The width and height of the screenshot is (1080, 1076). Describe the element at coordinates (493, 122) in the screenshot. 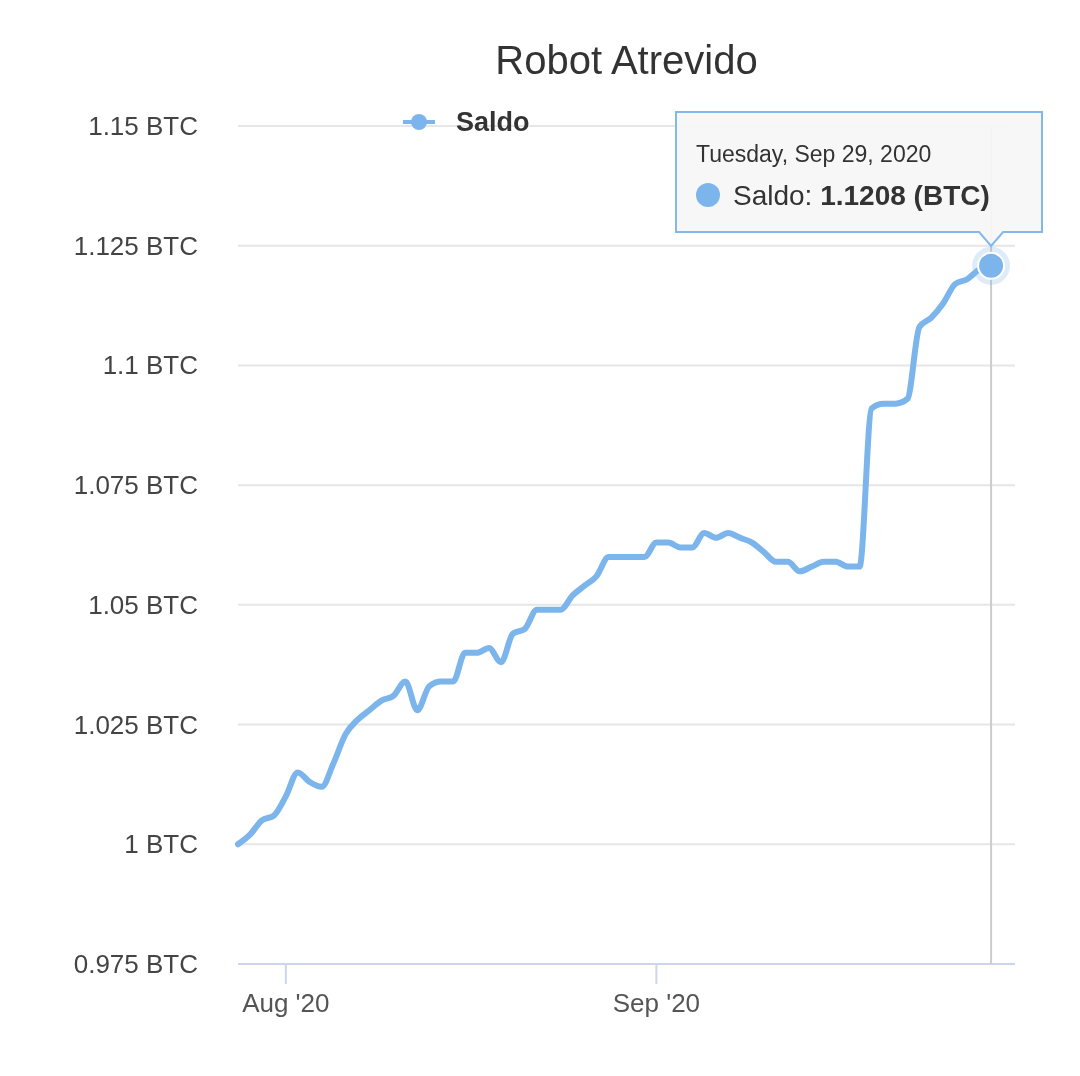

I see `legend-label: Saldo` at that location.